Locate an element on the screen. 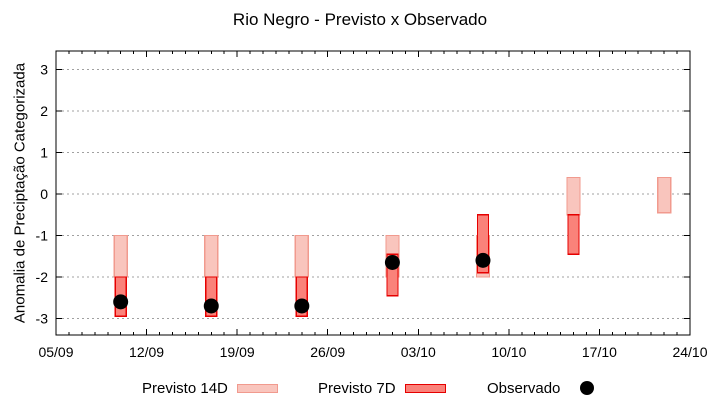 This screenshot has height=400, width=720. x-tick-label: 05/09 is located at coordinates (55, 352).